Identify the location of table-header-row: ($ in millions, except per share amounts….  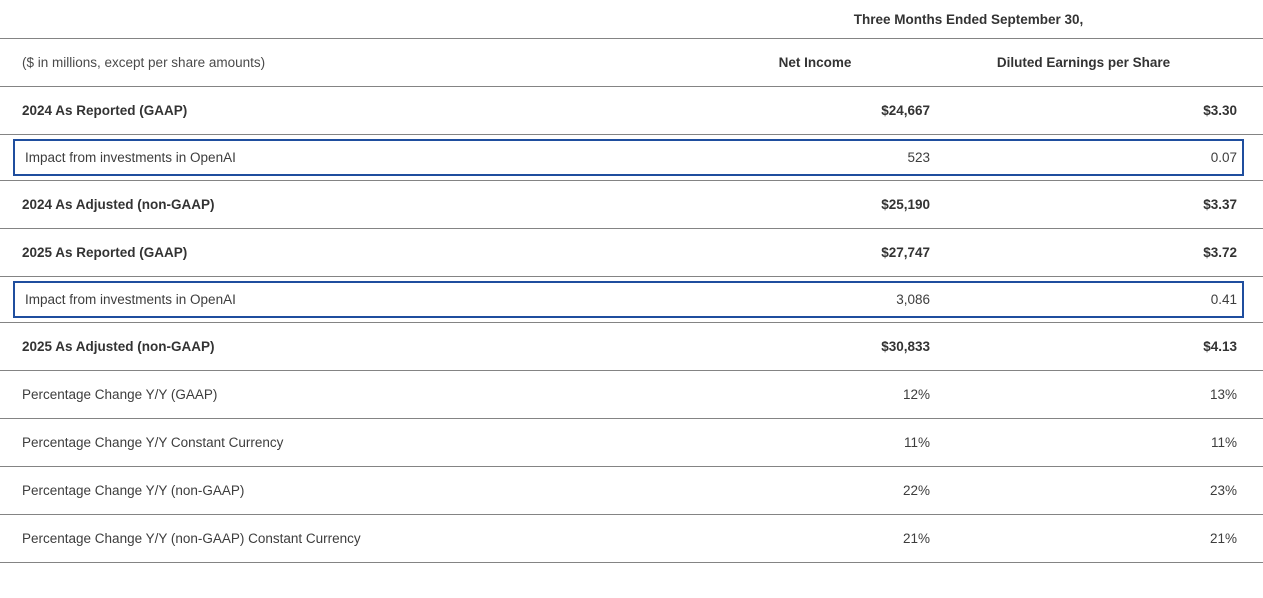
(631, 62).